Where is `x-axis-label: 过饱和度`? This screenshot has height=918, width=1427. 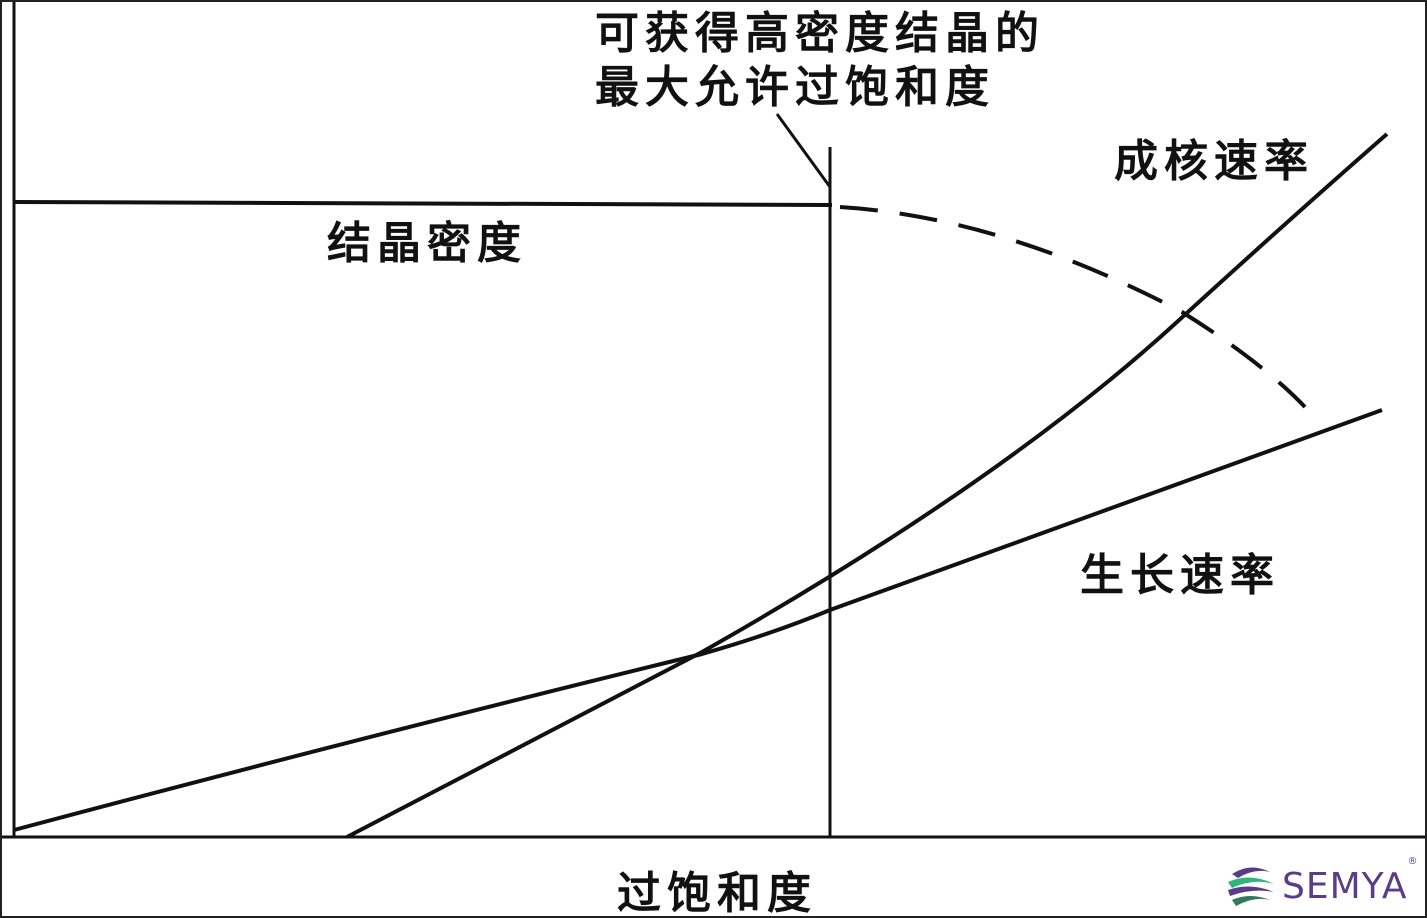
x-axis-label: 过饱和度 is located at coordinates (717, 893).